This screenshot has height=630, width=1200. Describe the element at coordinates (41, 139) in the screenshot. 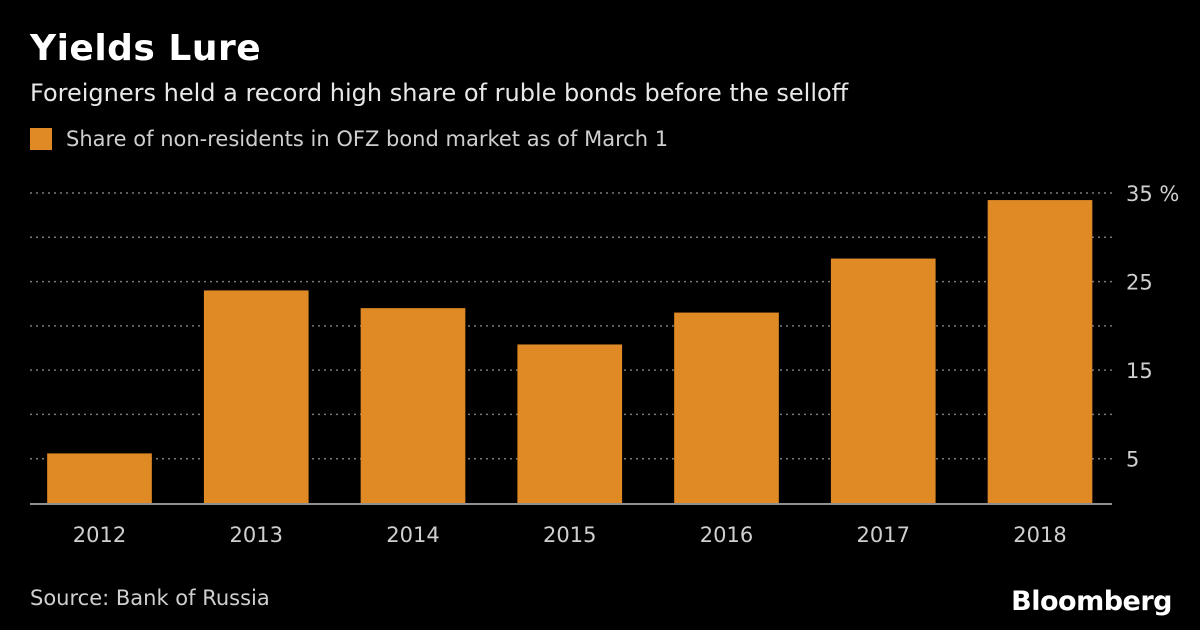

I see `legend-swatch` at that location.